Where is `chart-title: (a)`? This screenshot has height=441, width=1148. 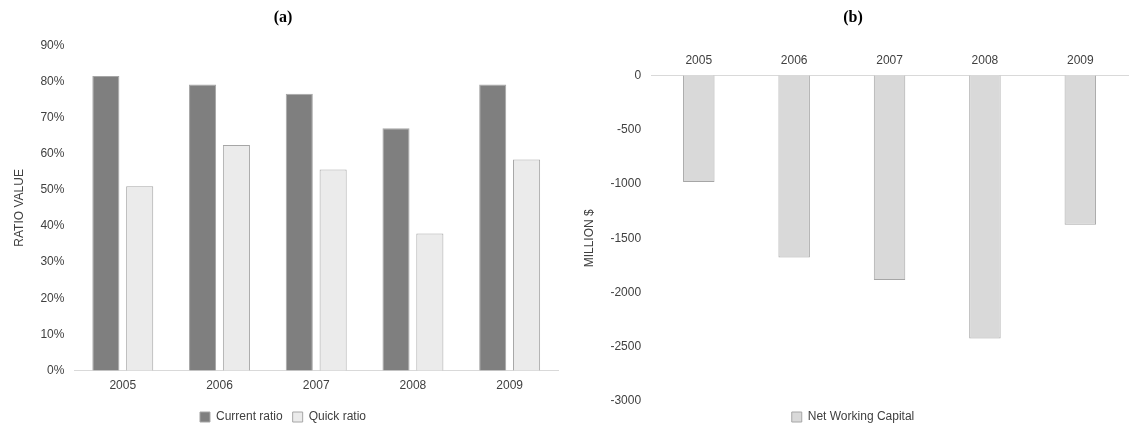
chart-title: (a) is located at coordinates (283, 16).